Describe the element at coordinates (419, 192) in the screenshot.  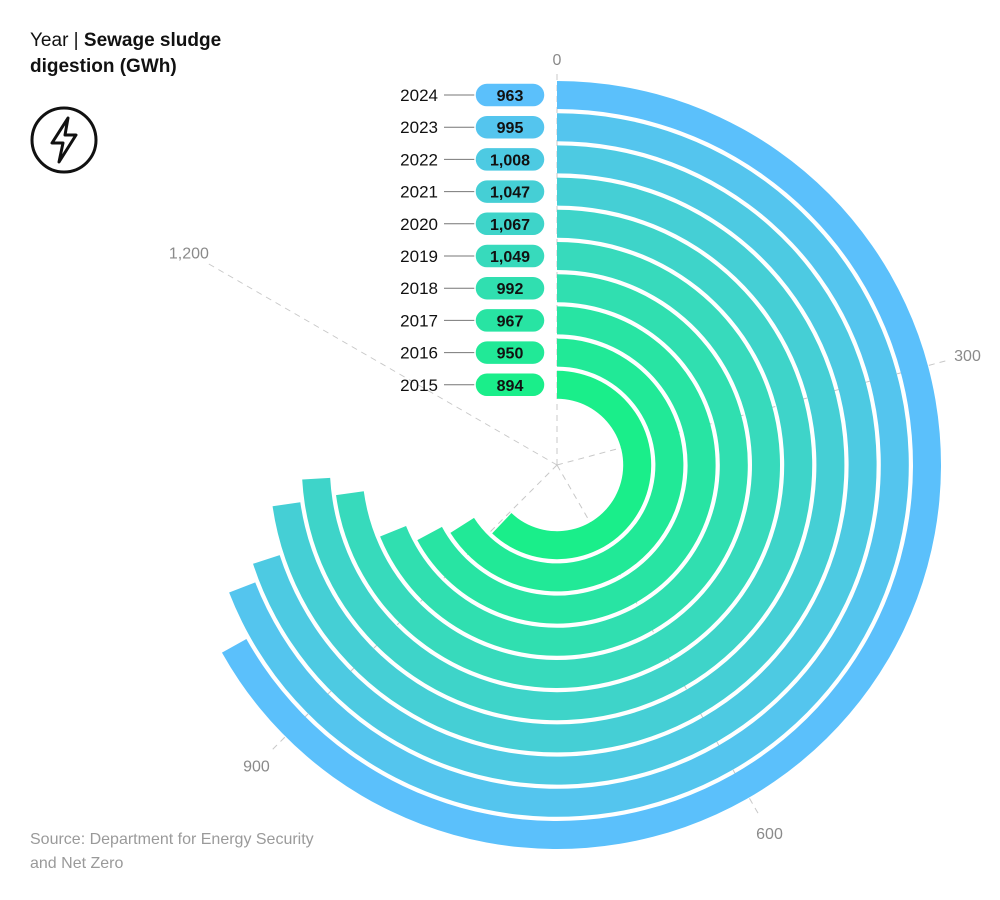
I see `year-label-2021: 2021` at that location.